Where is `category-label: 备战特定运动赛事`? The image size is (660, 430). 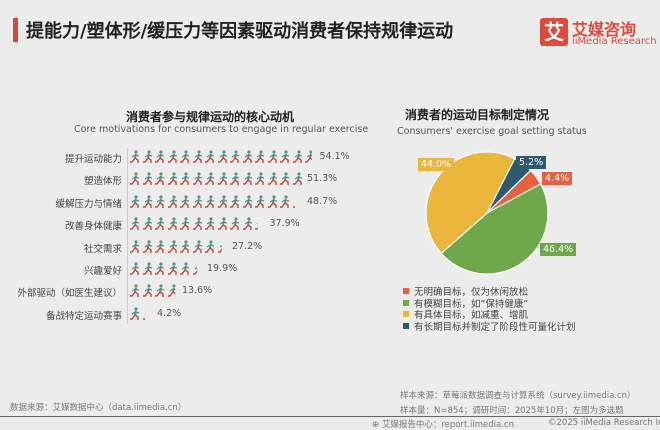 category-label: 备战特定运动赛事 is located at coordinates (83, 316).